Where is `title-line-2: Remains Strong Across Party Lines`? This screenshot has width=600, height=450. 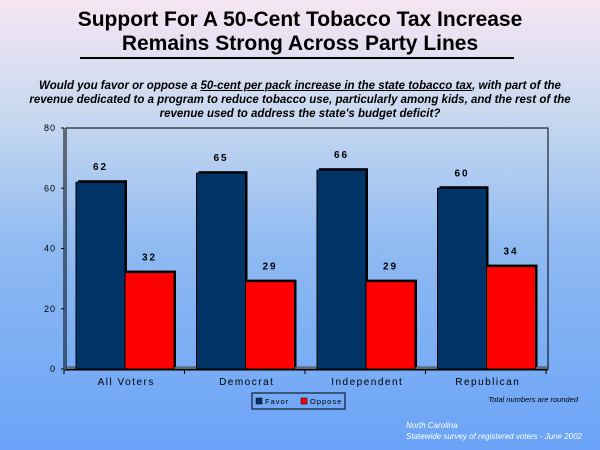 title-line-2: Remains Strong Across Party Lines is located at coordinates (300, 43).